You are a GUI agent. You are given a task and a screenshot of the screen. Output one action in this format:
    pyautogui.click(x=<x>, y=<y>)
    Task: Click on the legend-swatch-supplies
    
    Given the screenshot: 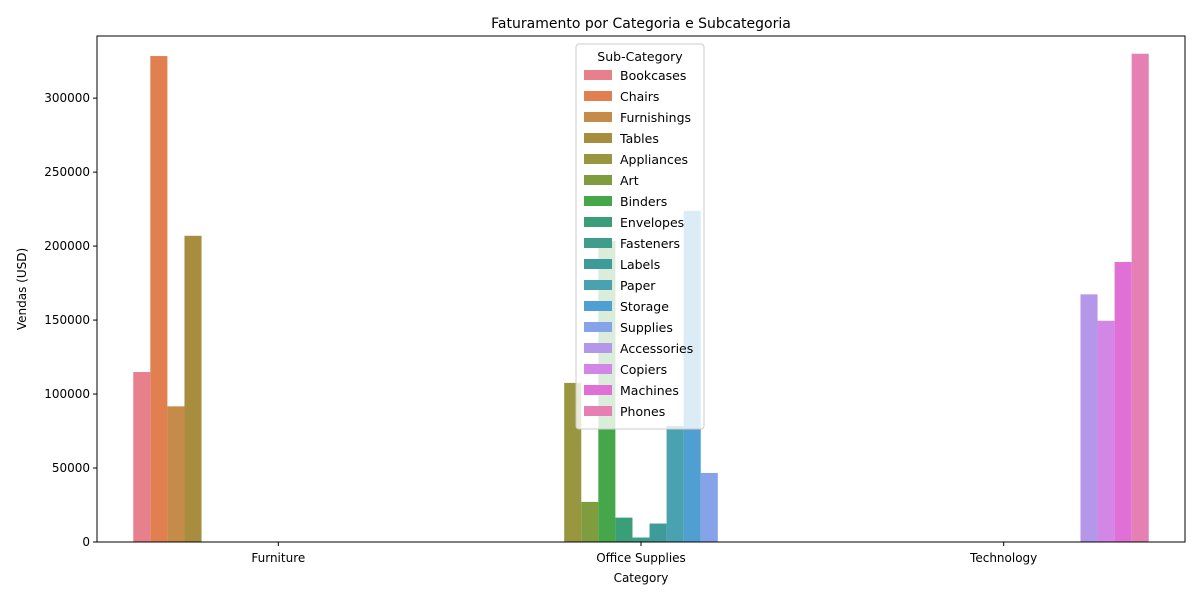 What is the action you would take?
    pyautogui.click(x=598, y=327)
    